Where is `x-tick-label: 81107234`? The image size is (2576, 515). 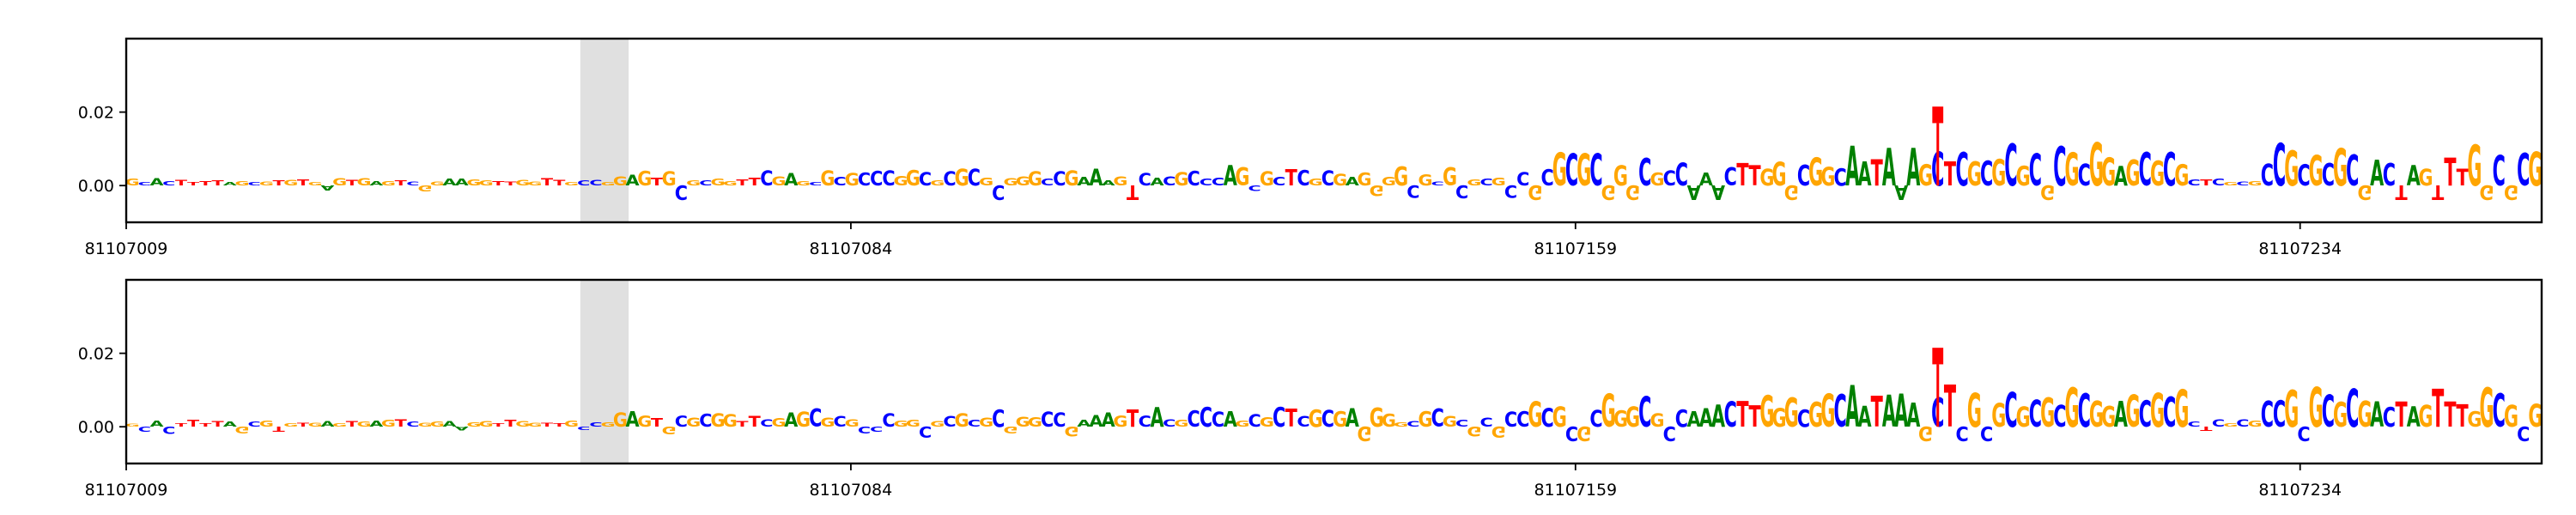 x-tick-label: 81107234 is located at coordinates (2300, 248).